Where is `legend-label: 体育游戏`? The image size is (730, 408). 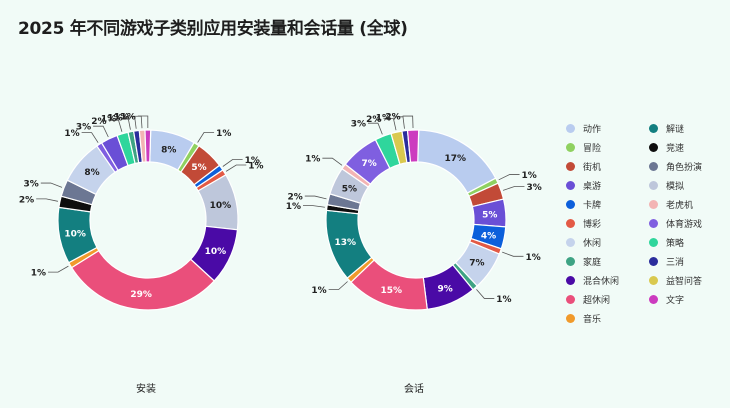
legend-label: 体育游戏 is located at coordinates (684, 224).